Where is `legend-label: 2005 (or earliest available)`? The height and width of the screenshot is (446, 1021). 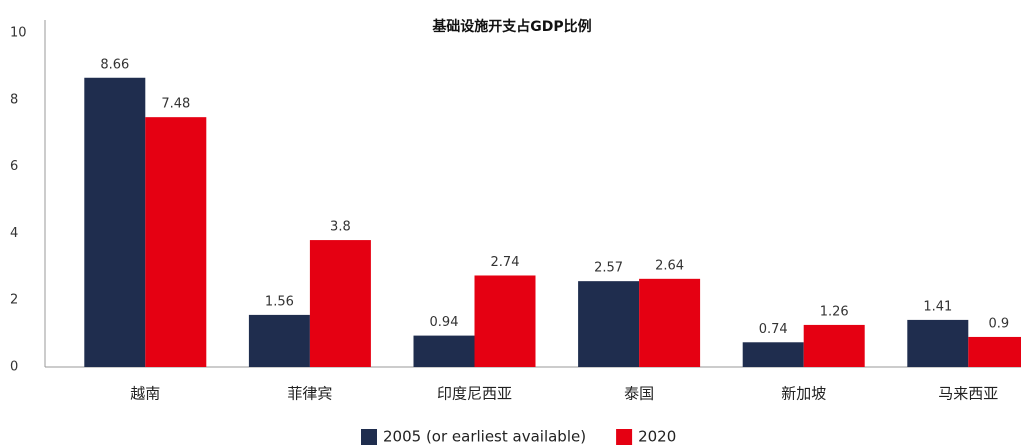
legend-label: 2005 (or earliest available) is located at coordinates (484, 437).